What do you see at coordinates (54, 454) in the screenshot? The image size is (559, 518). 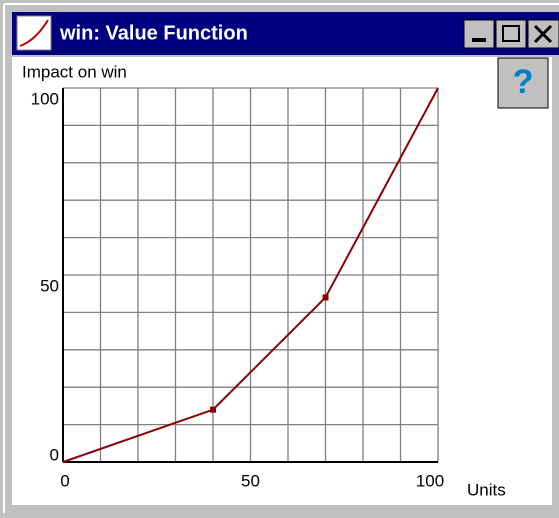 I see `y-tick-label: 0` at bounding box center [54, 454].